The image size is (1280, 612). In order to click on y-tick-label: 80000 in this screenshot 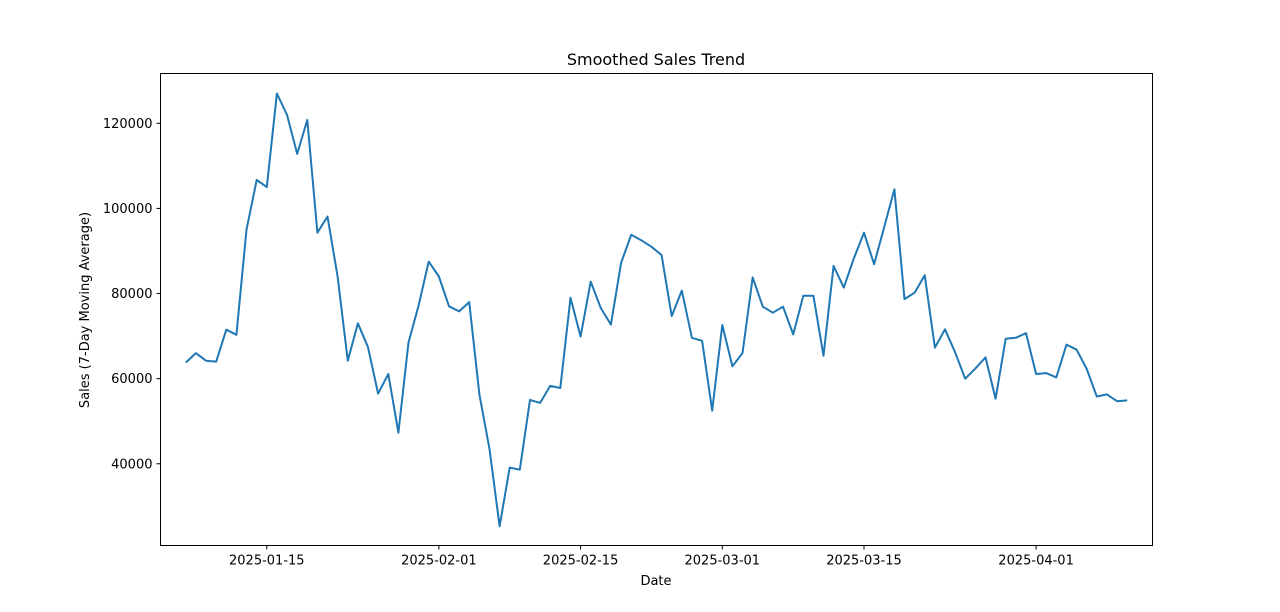, I will do `click(131, 294)`.